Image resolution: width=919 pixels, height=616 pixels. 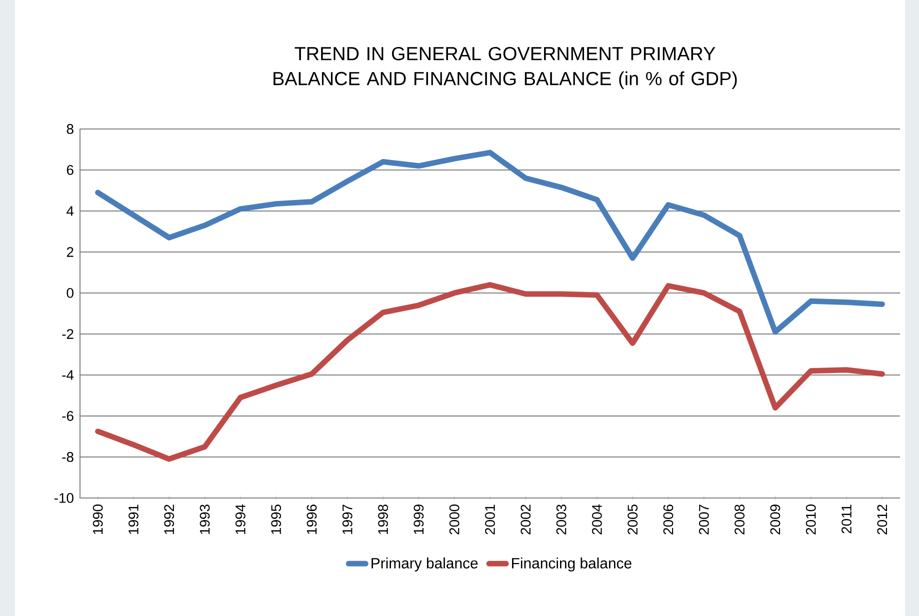 What do you see at coordinates (572, 565) in the screenshot?
I see `legend-label: Financing balance` at bounding box center [572, 565].